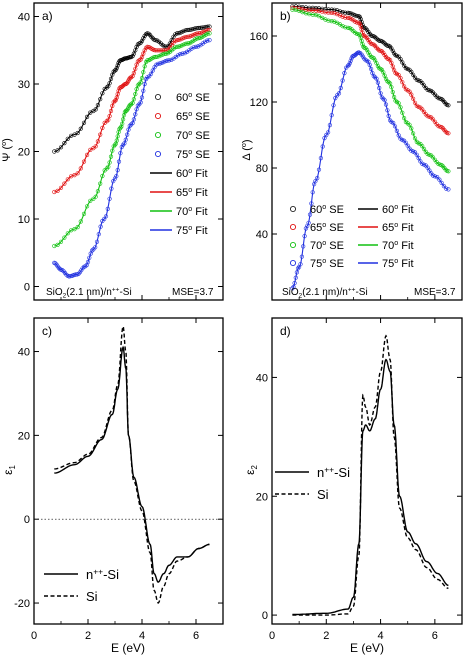 The width and height of the screenshot is (474, 660). What do you see at coordinates (111, 574) in the screenshot?
I see `legend-label-part: -Si` at bounding box center [111, 574].